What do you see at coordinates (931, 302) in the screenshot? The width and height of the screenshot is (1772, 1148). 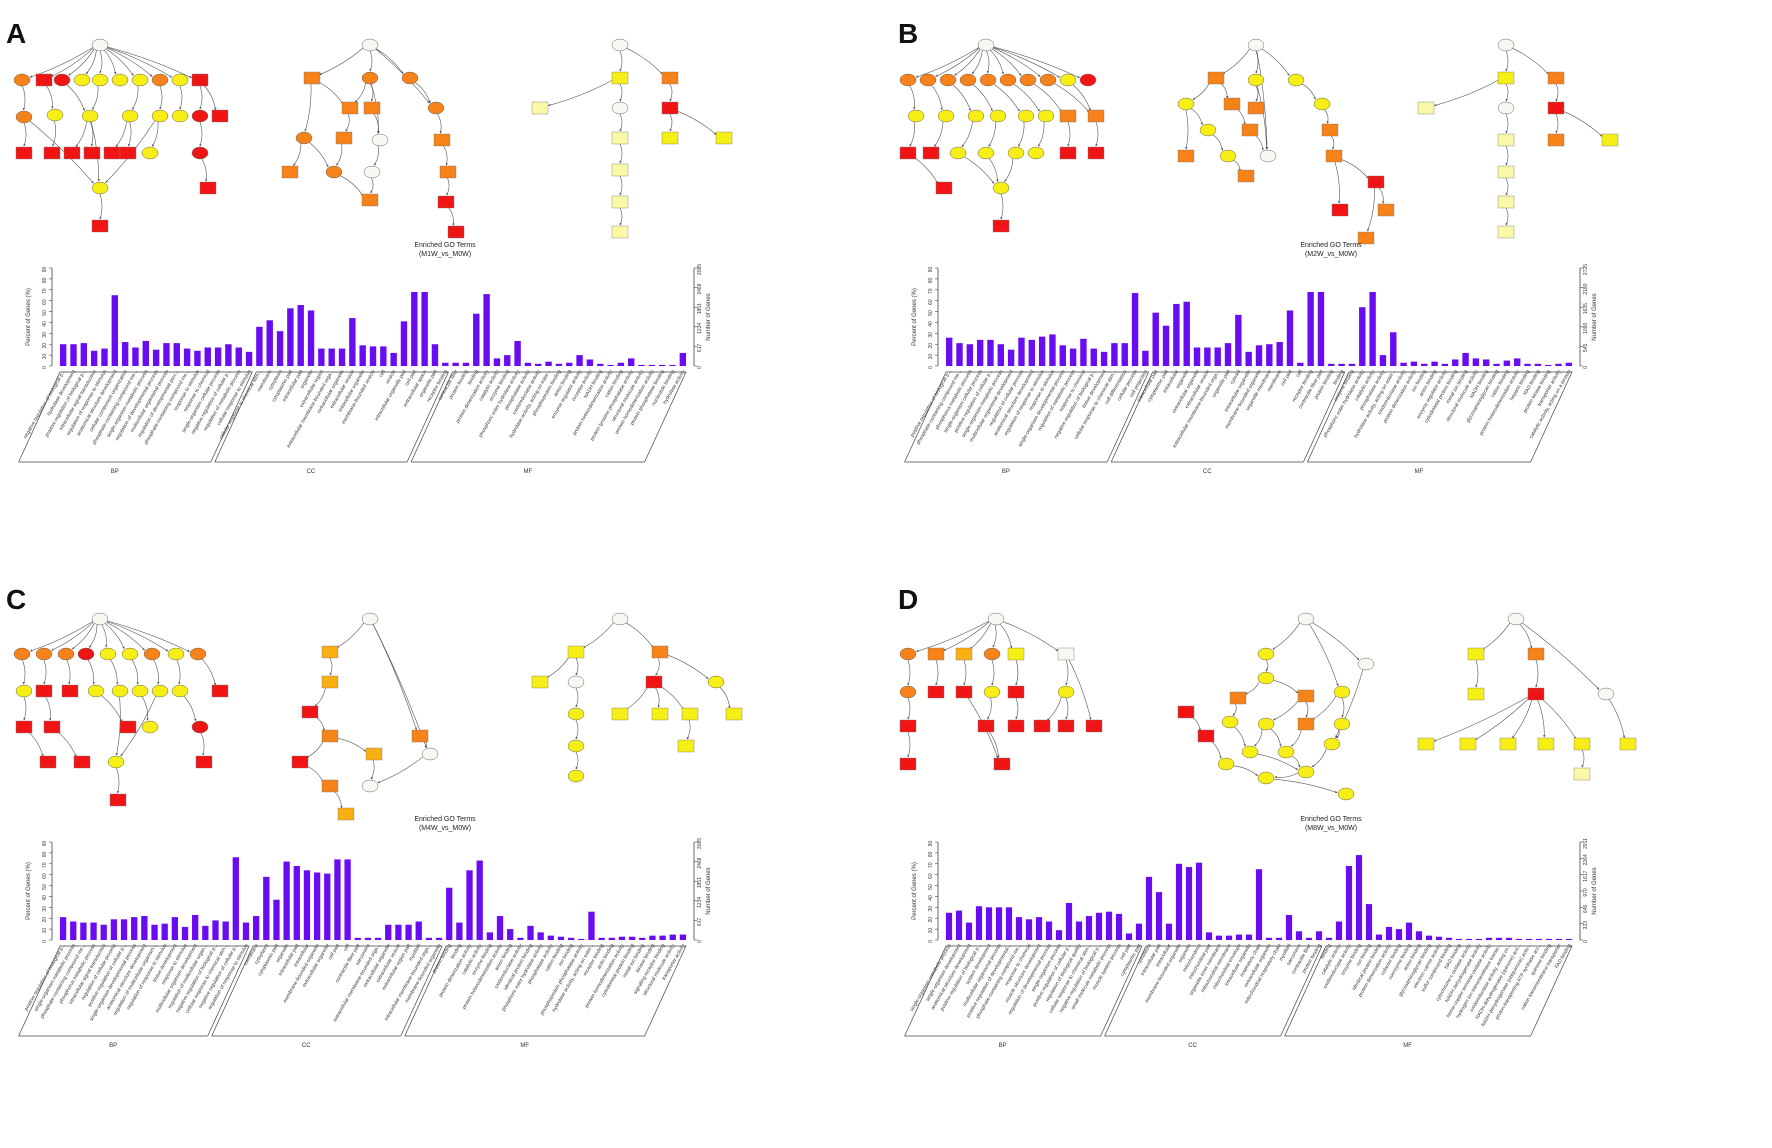 I see `y-tick-label: 60` at bounding box center [931, 302].